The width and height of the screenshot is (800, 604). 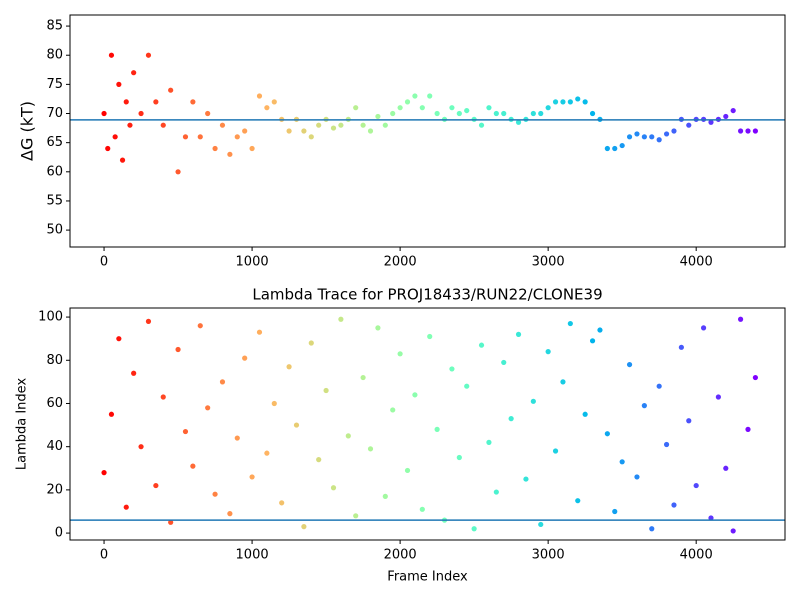 What do you see at coordinates (252, 555) in the screenshot?
I see `x-tick-label: 1000` at bounding box center [252, 555].